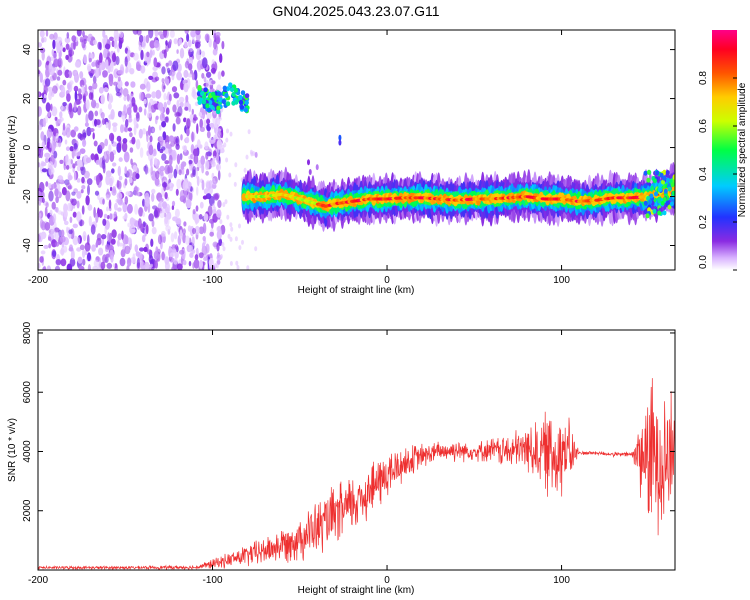 Image resolution: width=750 pixels, height=600 pixels. I want to click on spot-cell, so click(309, 162).